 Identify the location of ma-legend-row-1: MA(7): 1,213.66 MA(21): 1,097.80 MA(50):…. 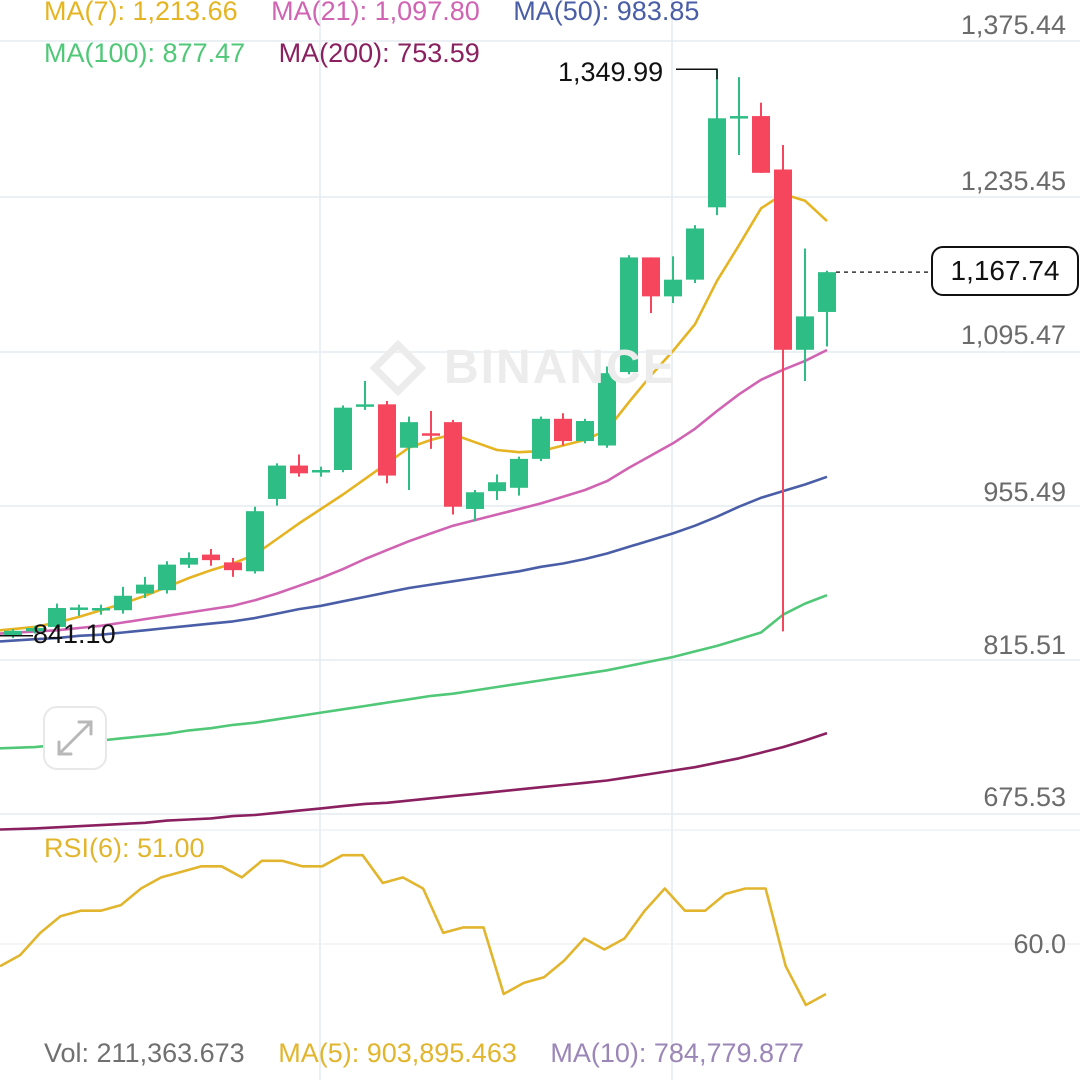
(384, 13).